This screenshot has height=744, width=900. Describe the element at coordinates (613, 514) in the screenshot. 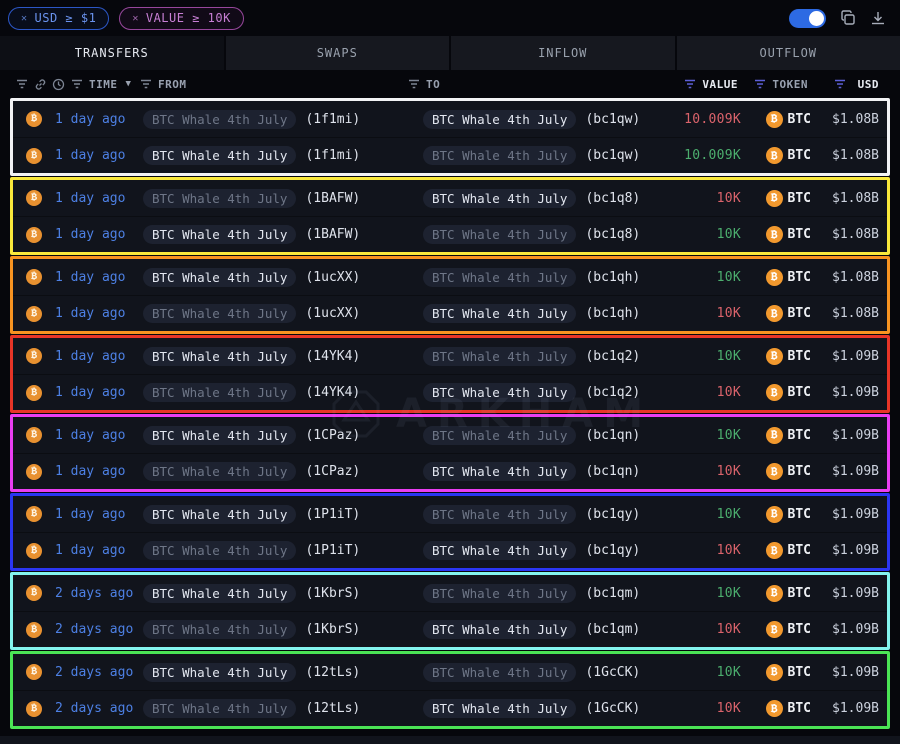

I see `to-address: (bc1qy)` at that location.